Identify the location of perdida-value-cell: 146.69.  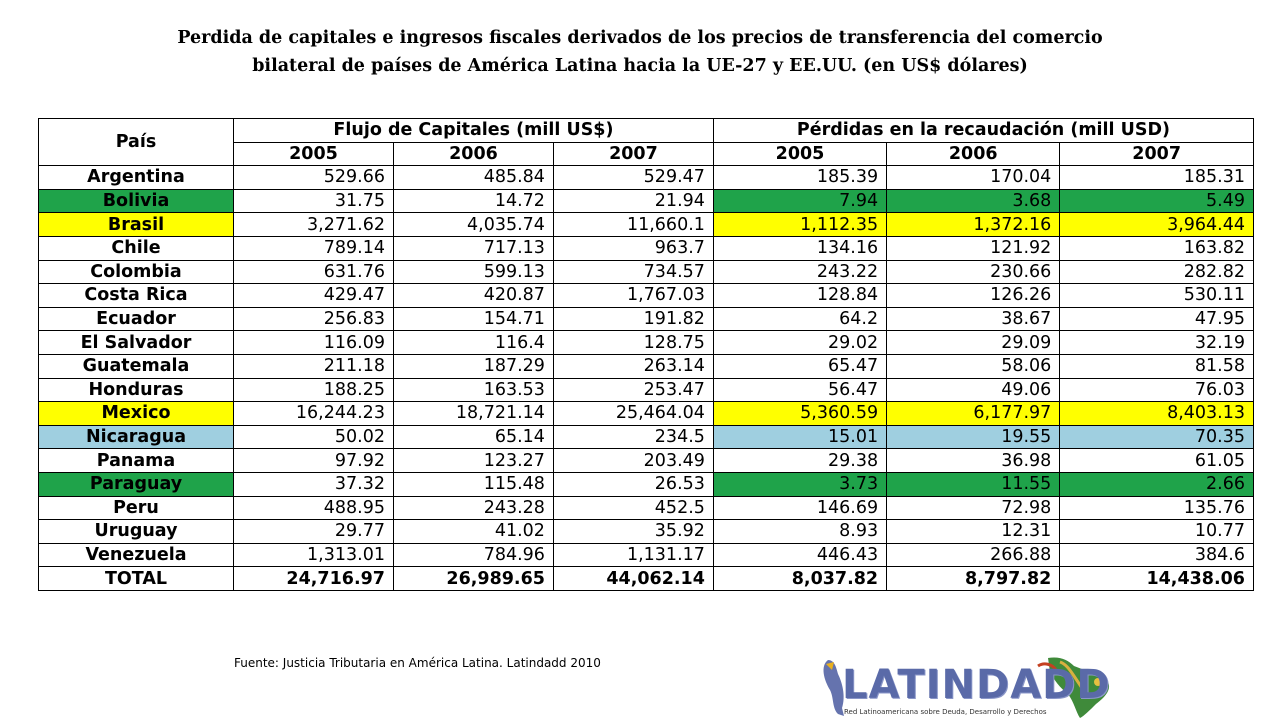
(800, 508).